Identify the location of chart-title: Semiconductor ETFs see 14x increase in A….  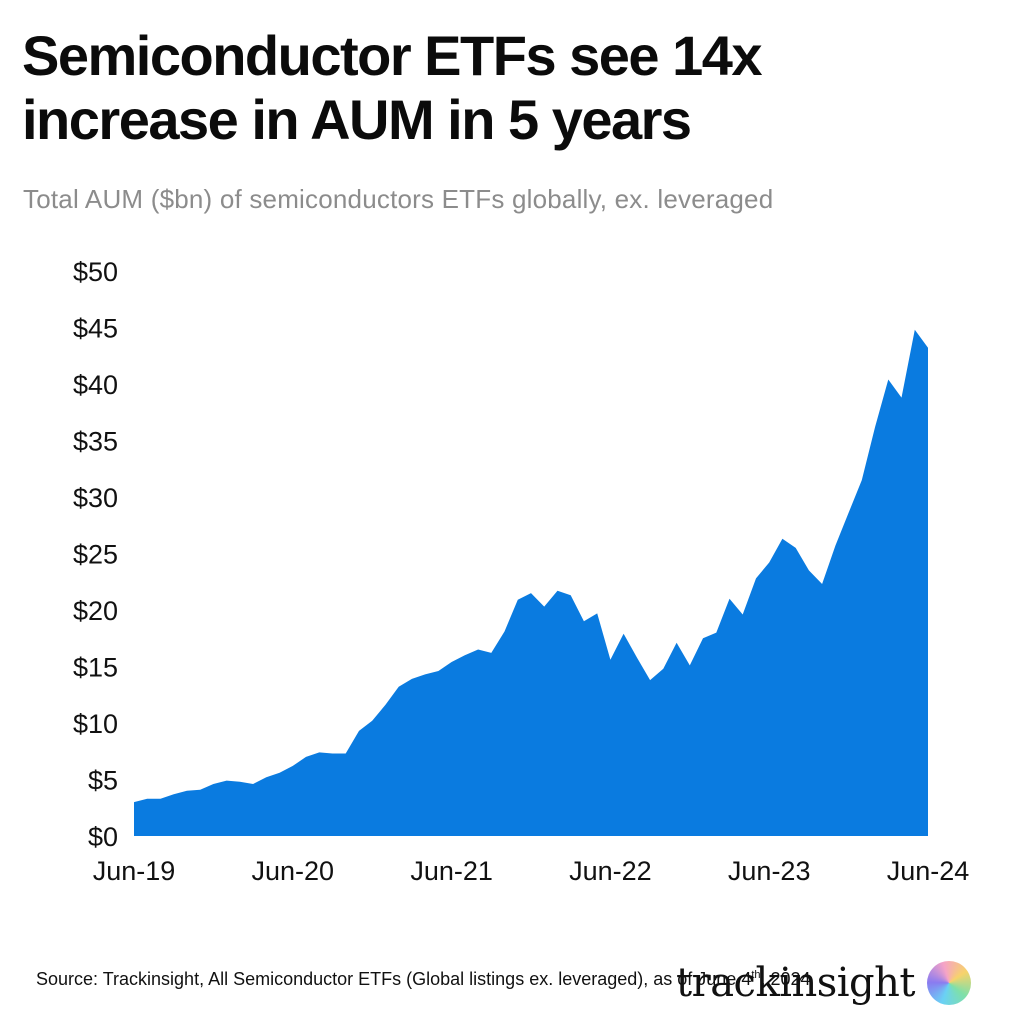
(392, 87).